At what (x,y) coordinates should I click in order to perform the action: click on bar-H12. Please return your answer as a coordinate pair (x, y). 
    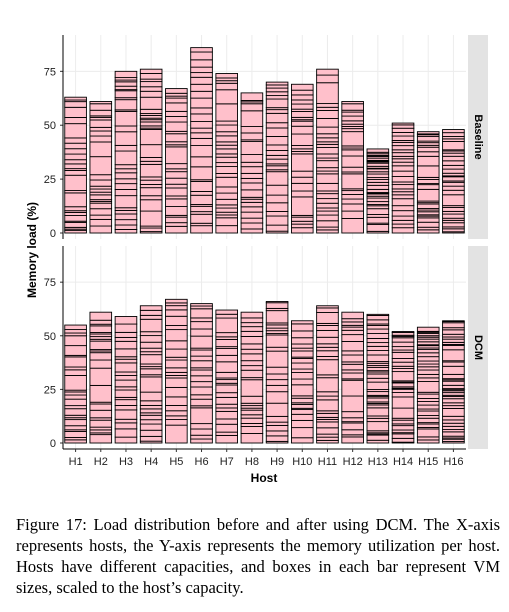
    Looking at the image, I should click on (352, 377).